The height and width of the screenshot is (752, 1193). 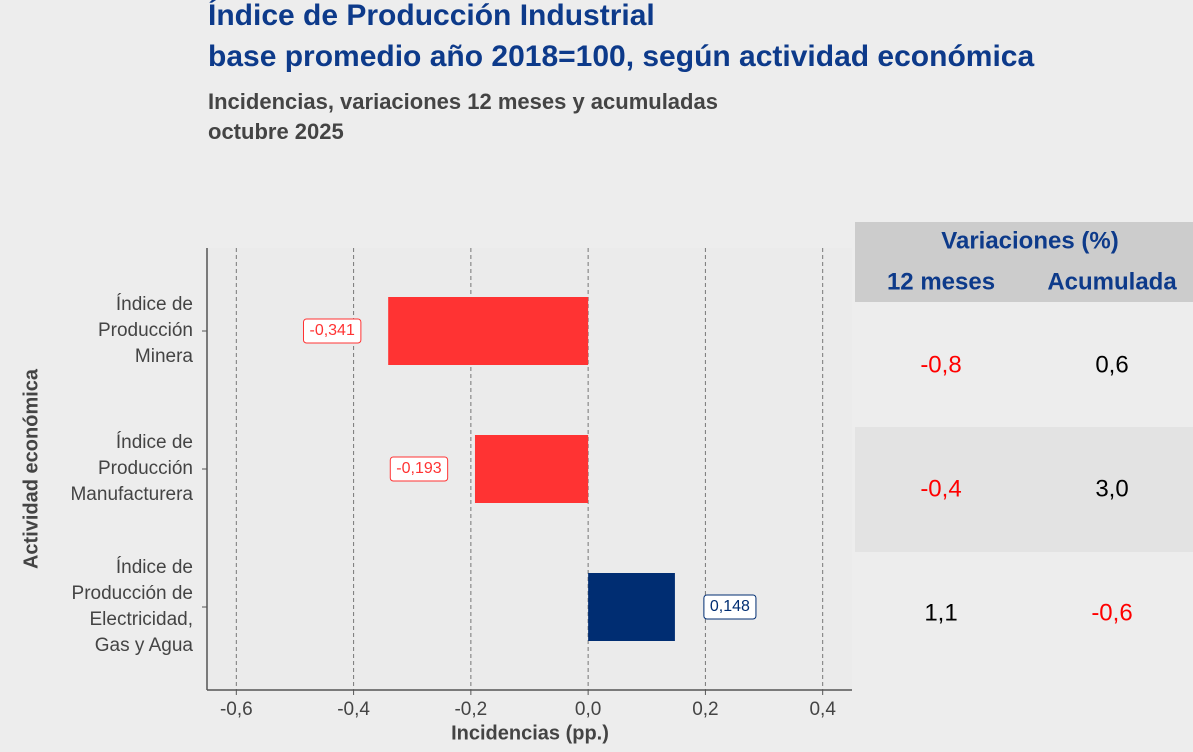 I want to click on data-label: -0,193, so click(x=418, y=468).